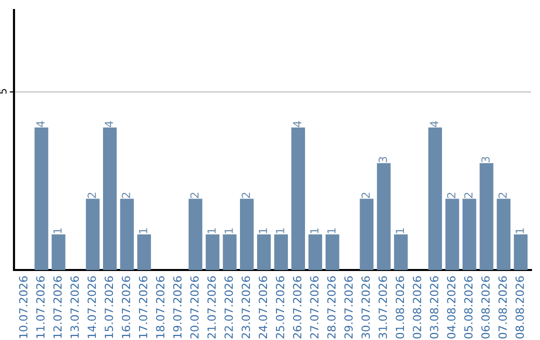 This screenshot has width=540, height=340. I want to click on x-tick-label: 03.08.2026, so click(434, 307).